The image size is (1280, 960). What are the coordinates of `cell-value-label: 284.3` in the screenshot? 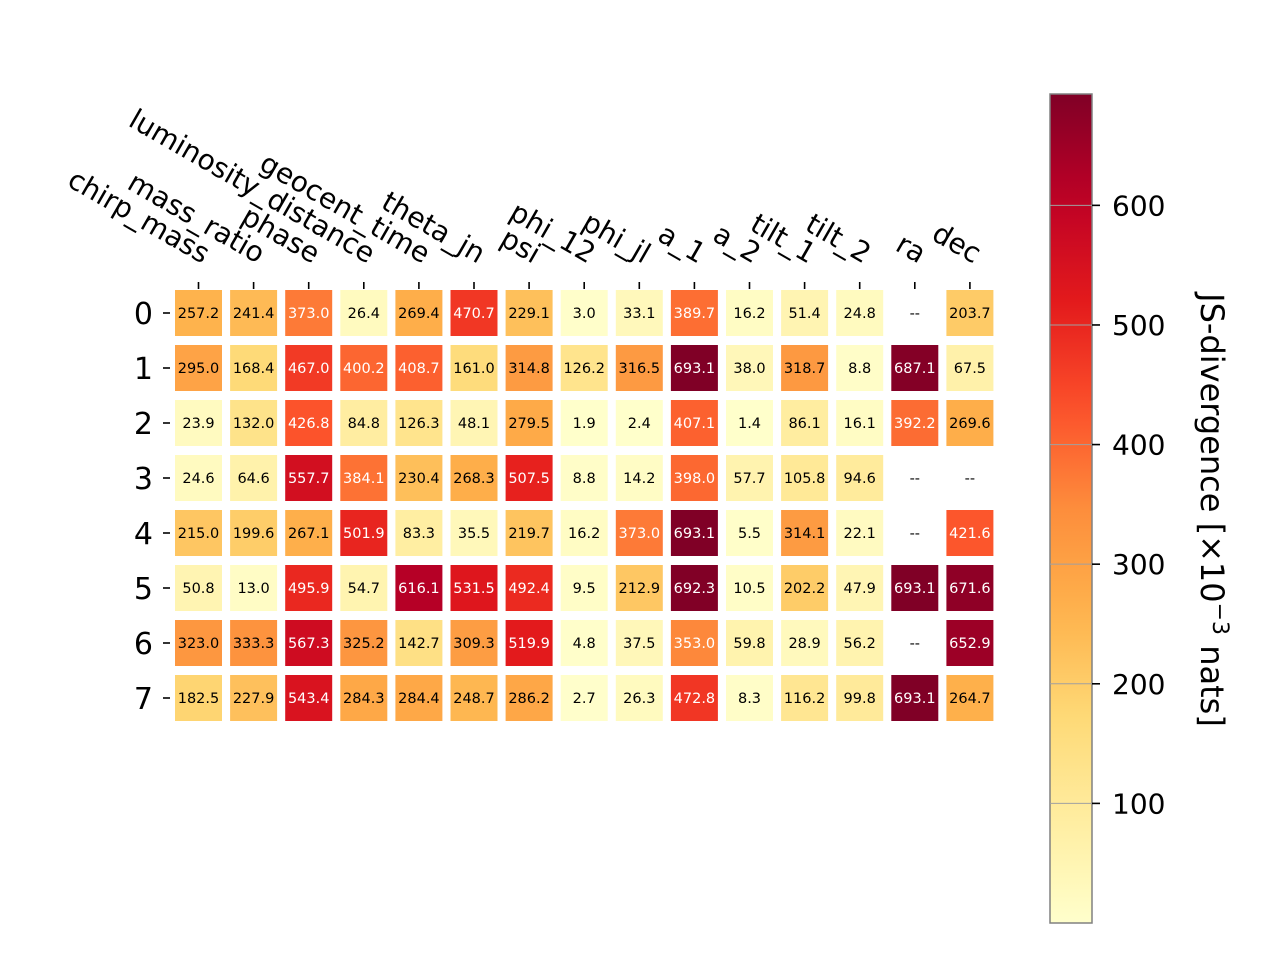 It's located at (364, 699).